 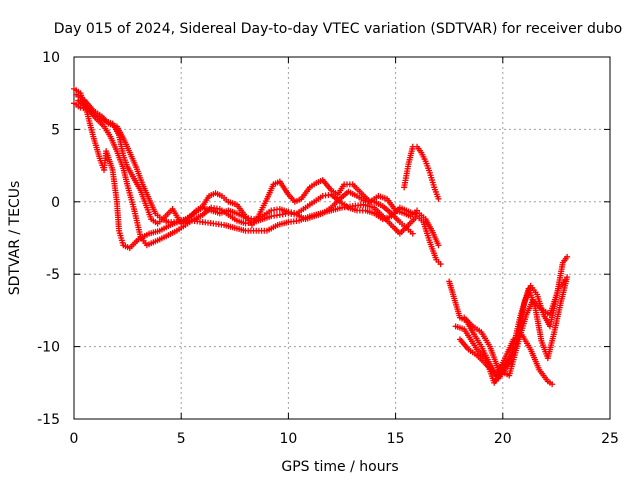 I want to click on data-point-series-c, so click(x=438, y=245).